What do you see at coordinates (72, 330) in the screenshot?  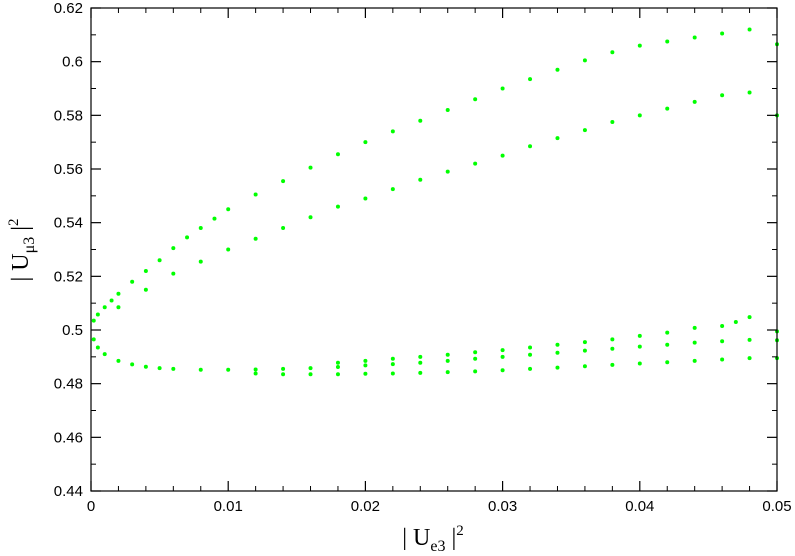 I see `y-tick-label: 0.5` at bounding box center [72, 330].